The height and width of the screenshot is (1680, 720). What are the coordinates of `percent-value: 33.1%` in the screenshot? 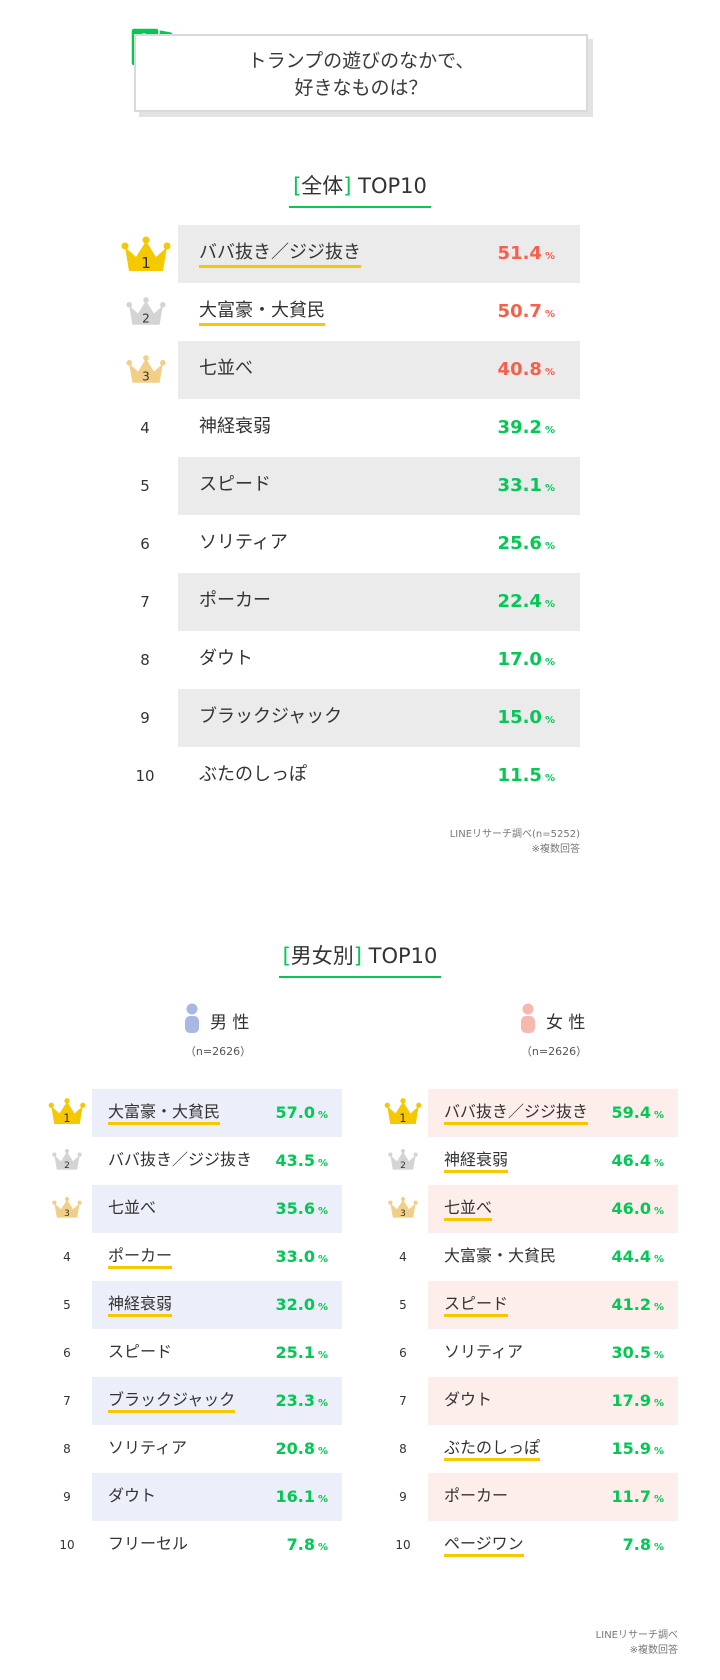 It's located at (497, 486).